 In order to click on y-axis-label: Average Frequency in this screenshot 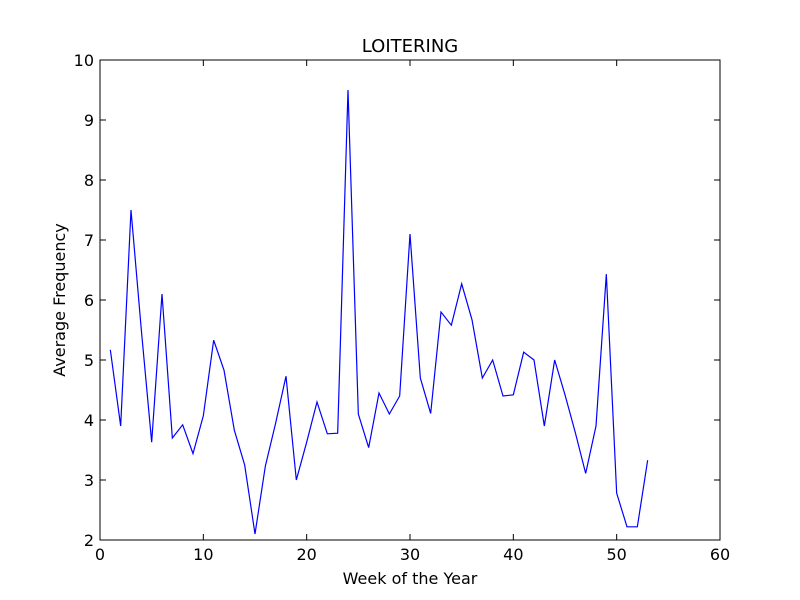, I will do `click(59, 299)`.